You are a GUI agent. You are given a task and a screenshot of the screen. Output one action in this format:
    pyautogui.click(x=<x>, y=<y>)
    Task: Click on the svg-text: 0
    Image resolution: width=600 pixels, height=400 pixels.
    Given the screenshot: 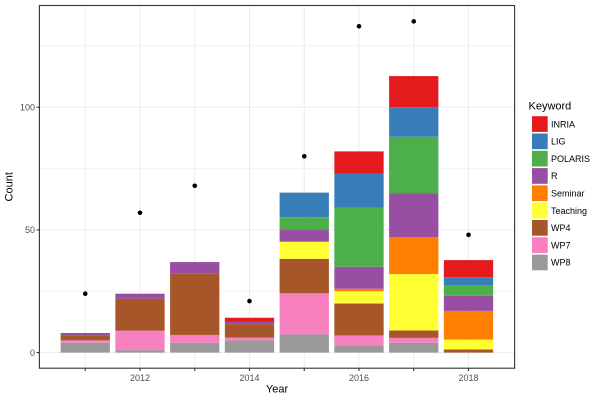 What is the action you would take?
    pyautogui.click(x=32, y=353)
    